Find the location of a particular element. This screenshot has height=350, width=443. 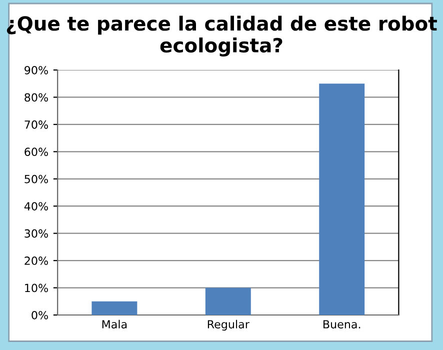

y-tick-label: 90% is located at coordinates (36, 70).